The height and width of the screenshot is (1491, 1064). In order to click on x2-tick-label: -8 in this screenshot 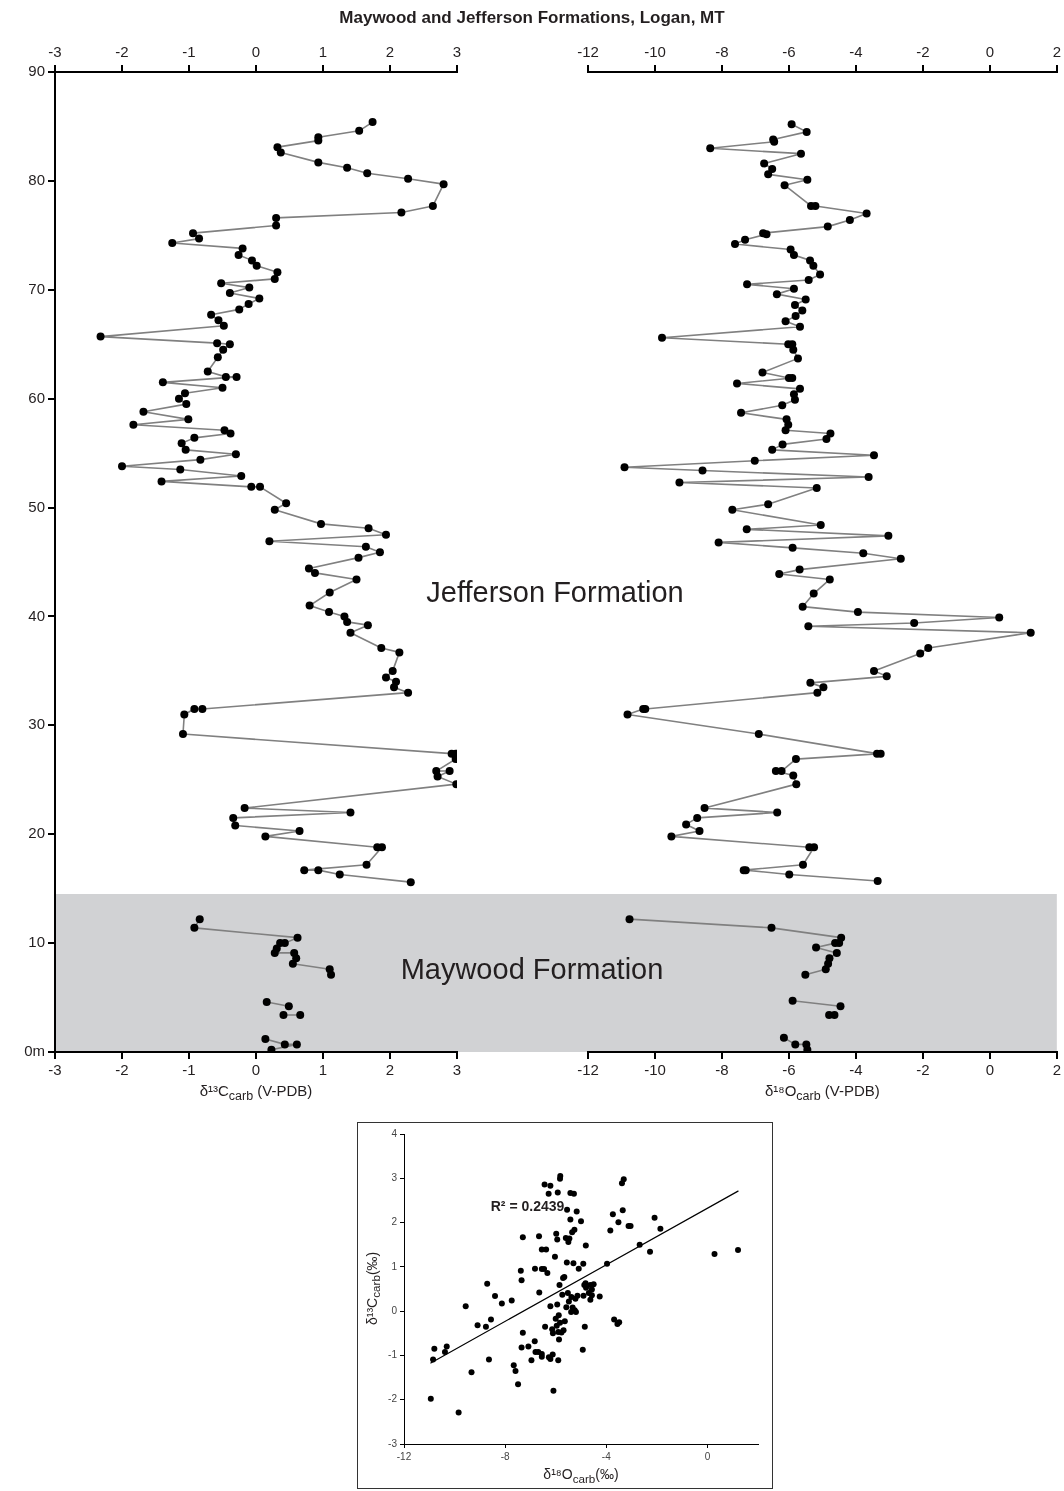, I will do `click(722, 52)`.